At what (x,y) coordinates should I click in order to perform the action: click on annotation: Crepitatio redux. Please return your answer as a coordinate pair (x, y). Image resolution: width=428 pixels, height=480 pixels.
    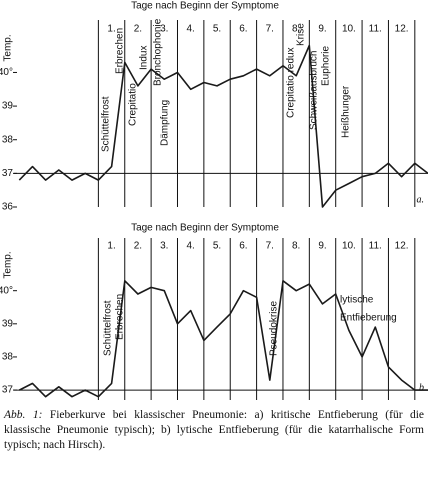
    Looking at the image, I should click on (291, 82).